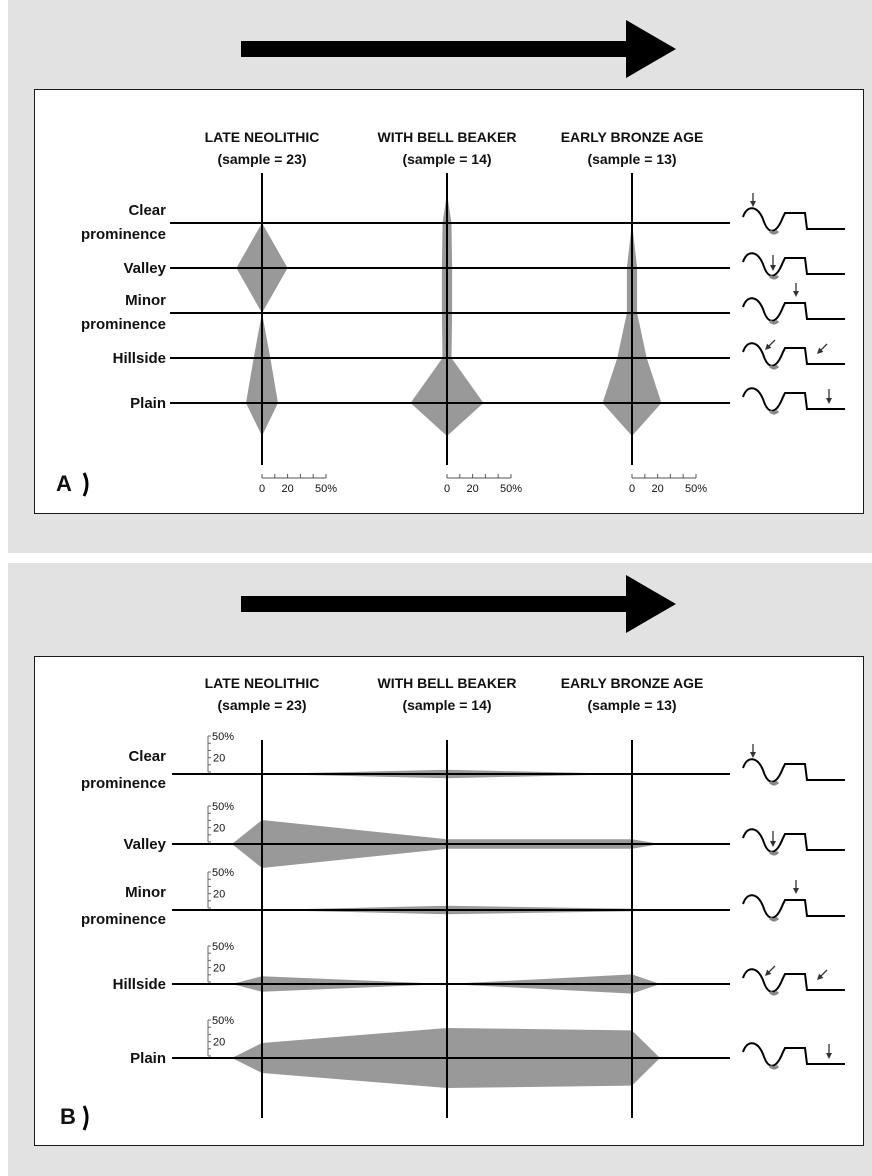 The height and width of the screenshot is (1176, 872). Describe the element at coordinates (458, 604) in the screenshot. I see `trend-arrow-b` at that location.